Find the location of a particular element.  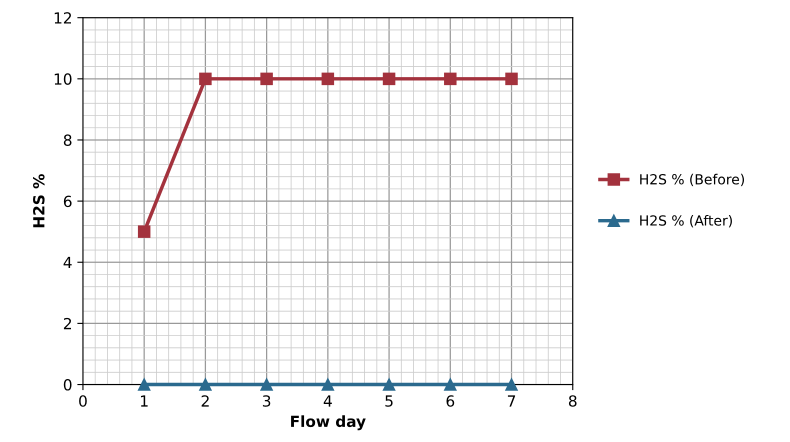

x-tick-label: 7 is located at coordinates (512, 401).